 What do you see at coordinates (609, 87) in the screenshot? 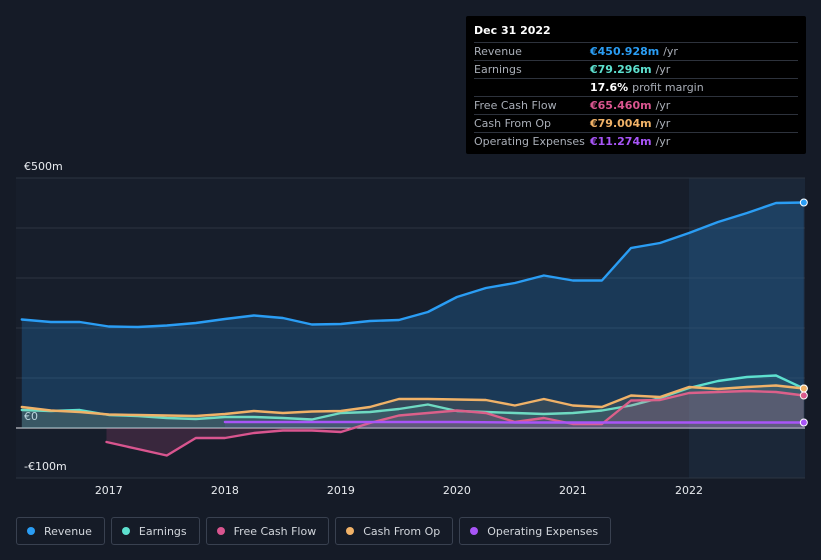
I see `tooltip-value: 17.6%` at bounding box center [609, 87].